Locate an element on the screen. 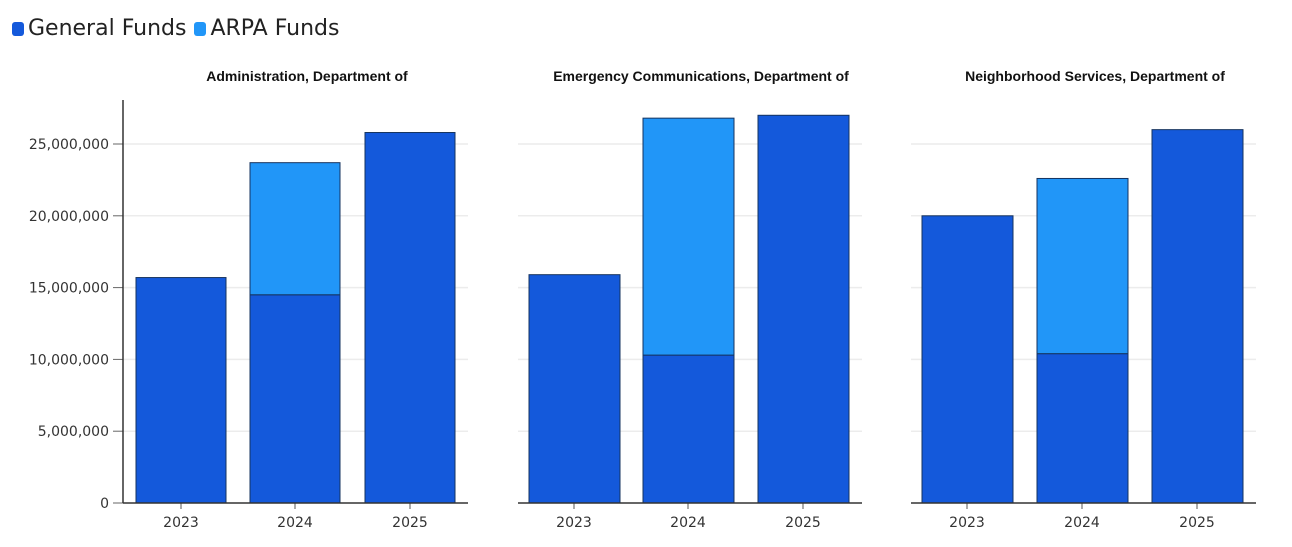  y-tick-label: 15,000,000 is located at coordinates (69, 289).